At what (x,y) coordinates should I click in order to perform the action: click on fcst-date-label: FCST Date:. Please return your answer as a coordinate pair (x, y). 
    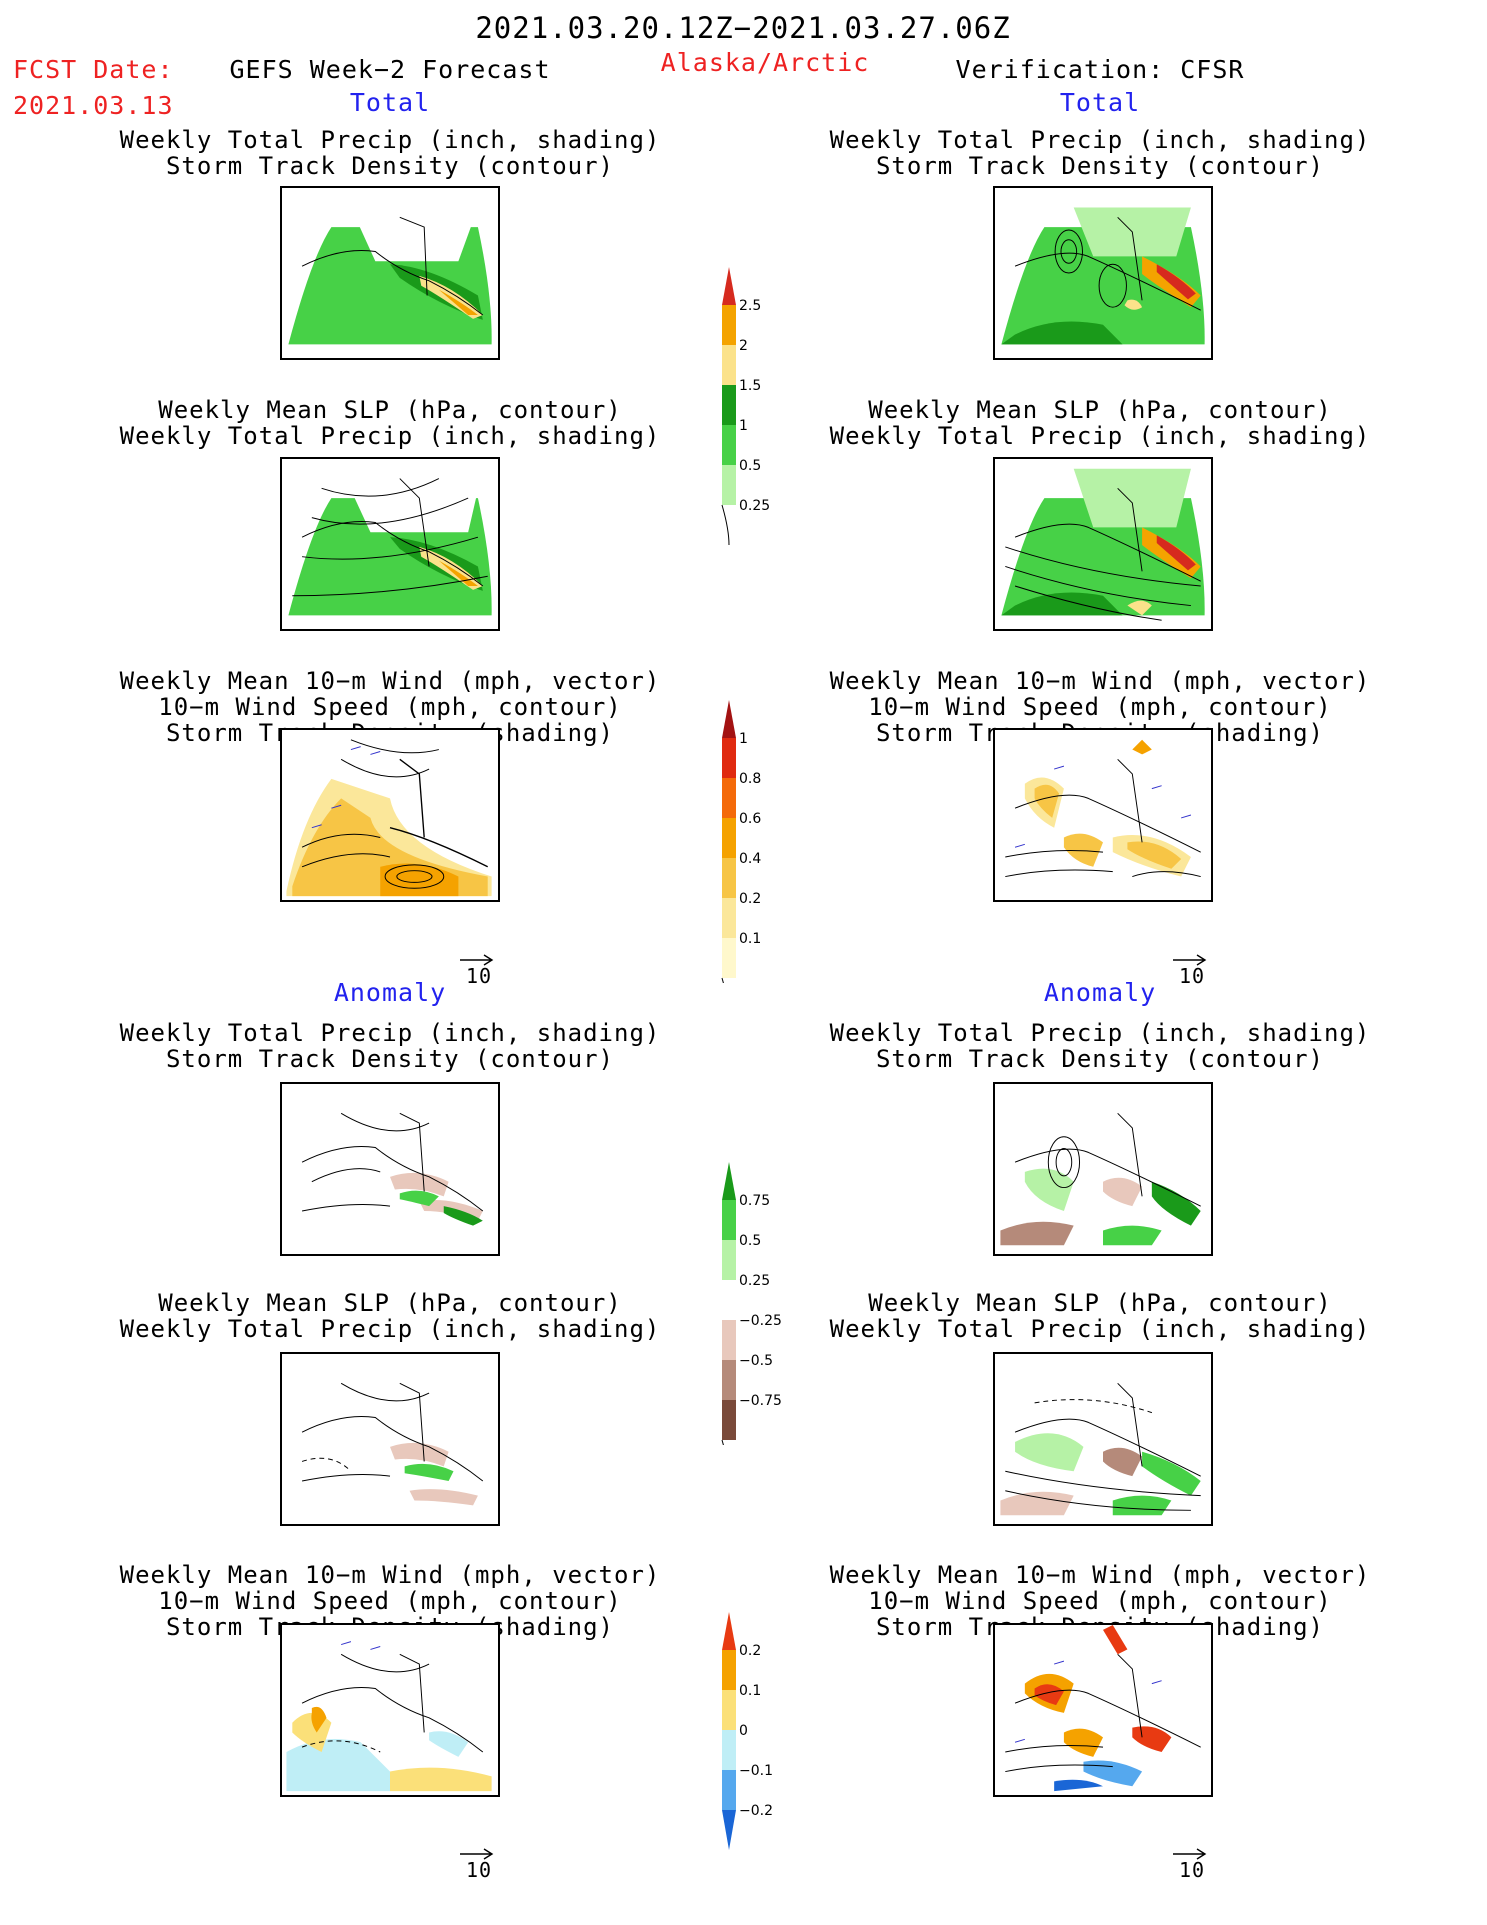
    Looking at the image, I should click on (93, 69).